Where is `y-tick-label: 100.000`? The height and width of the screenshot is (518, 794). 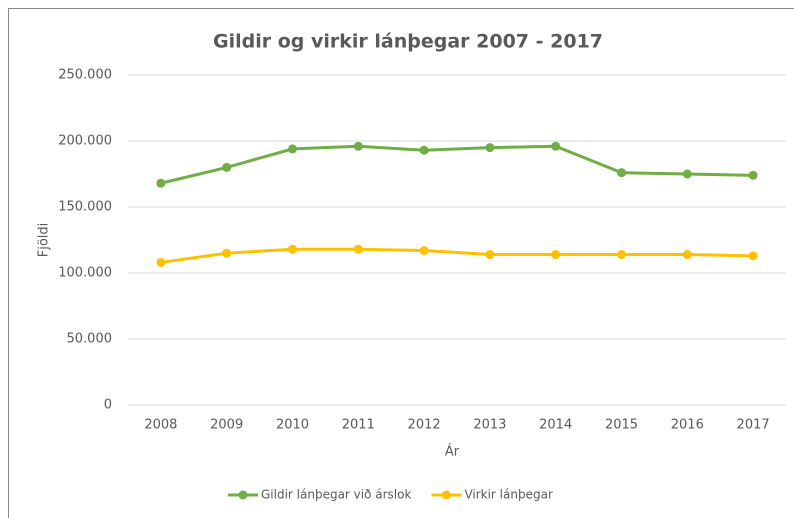 y-tick-label: 100.000 is located at coordinates (85, 273).